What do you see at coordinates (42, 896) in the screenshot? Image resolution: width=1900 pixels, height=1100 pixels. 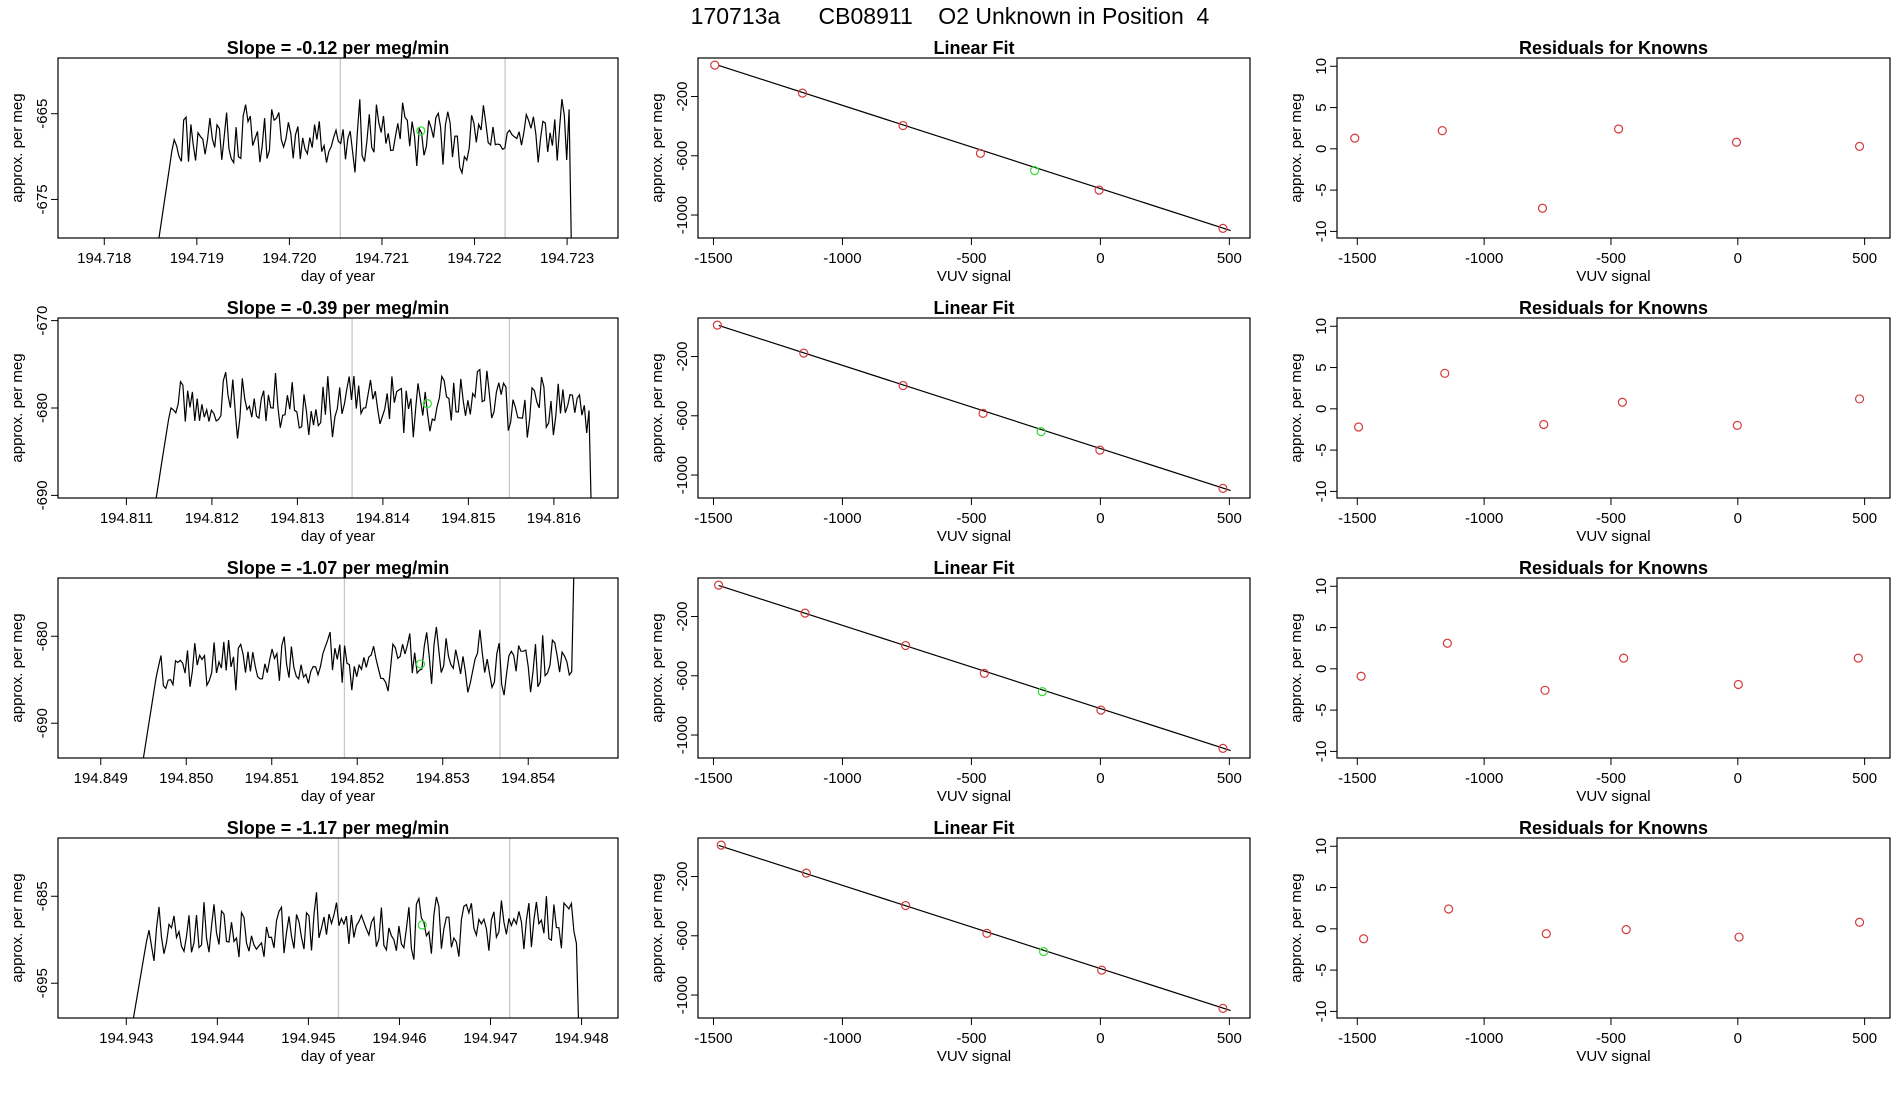 I see `y-tick-label: -685` at bounding box center [42, 896].